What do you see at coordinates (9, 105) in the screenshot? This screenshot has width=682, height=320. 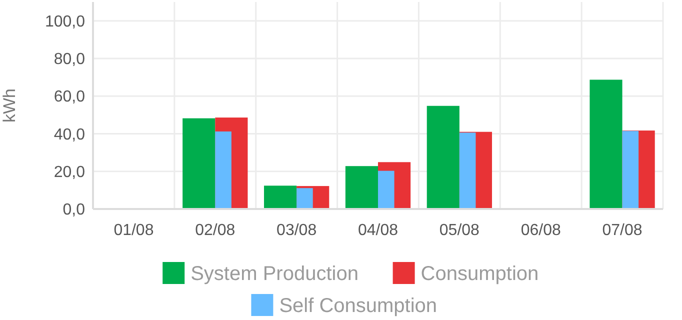 I see `y-axis-title: kWh` at bounding box center [9, 105].